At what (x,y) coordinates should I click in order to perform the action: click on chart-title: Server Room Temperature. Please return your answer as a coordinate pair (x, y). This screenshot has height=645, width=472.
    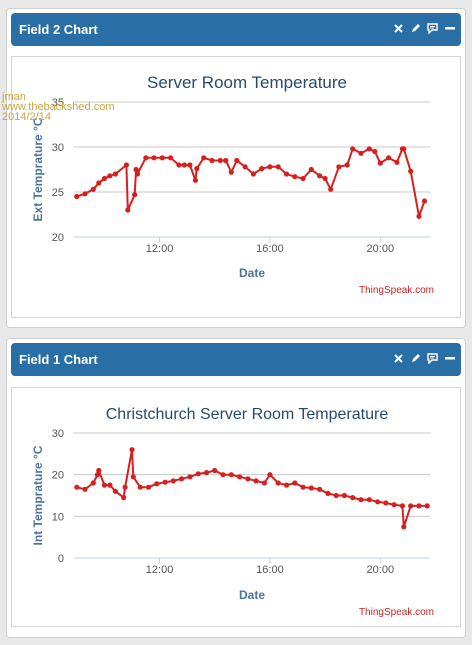
    Looking at the image, I should click on (247, 82).